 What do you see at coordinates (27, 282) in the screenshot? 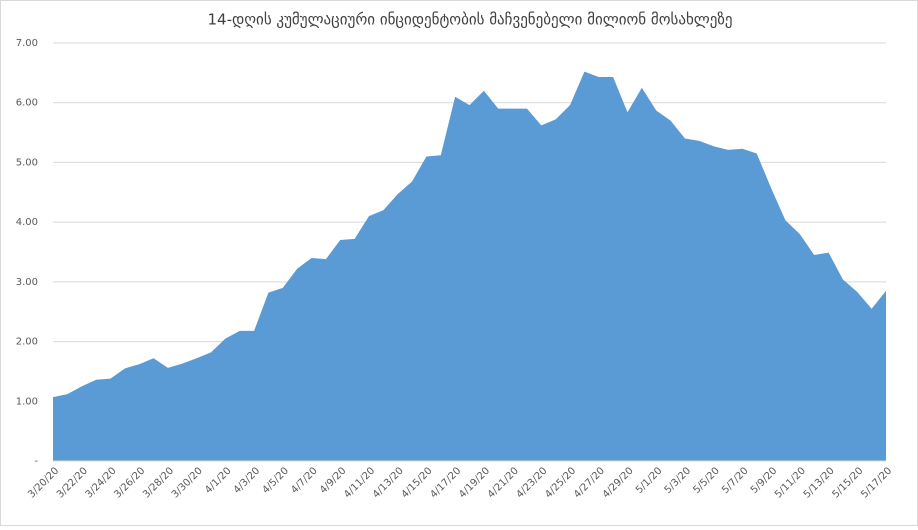
I see `y-tick-label: 3.00` at bounding box center [27, 282].